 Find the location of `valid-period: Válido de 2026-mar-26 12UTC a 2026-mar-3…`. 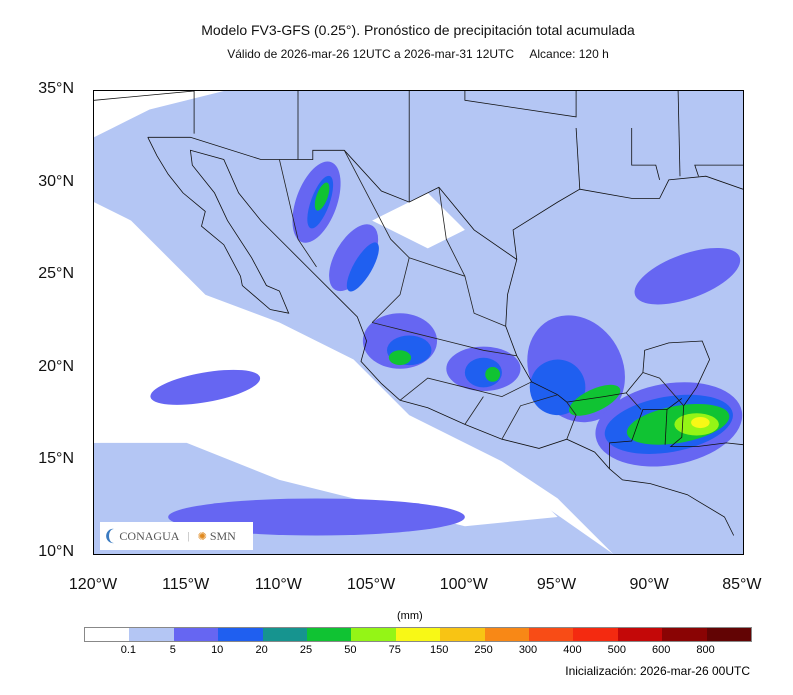

valid-period: Válido de 2026-mar-26 12UTC a 2026-mar-3… is located at coordinates (371, 54).